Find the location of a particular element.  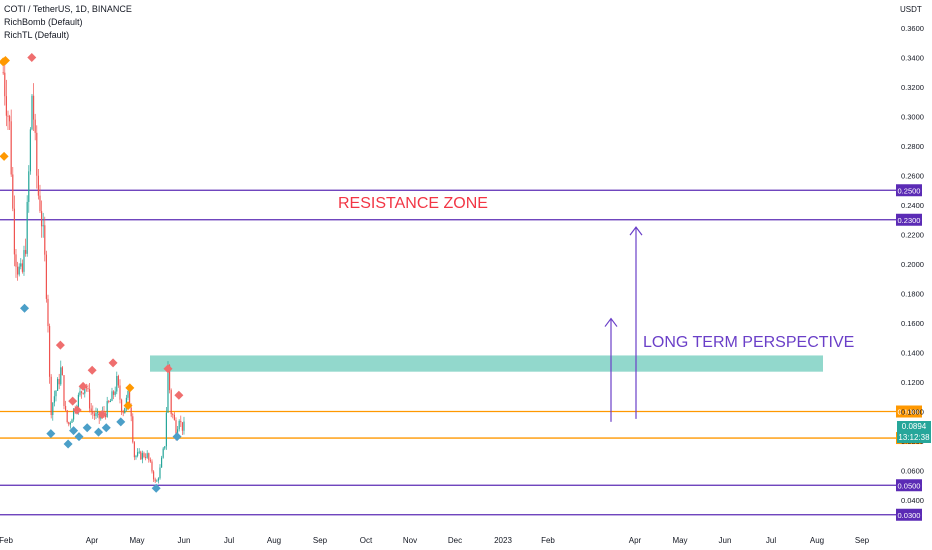

x-tick-label: Jul is located at coordinates (229, 540).